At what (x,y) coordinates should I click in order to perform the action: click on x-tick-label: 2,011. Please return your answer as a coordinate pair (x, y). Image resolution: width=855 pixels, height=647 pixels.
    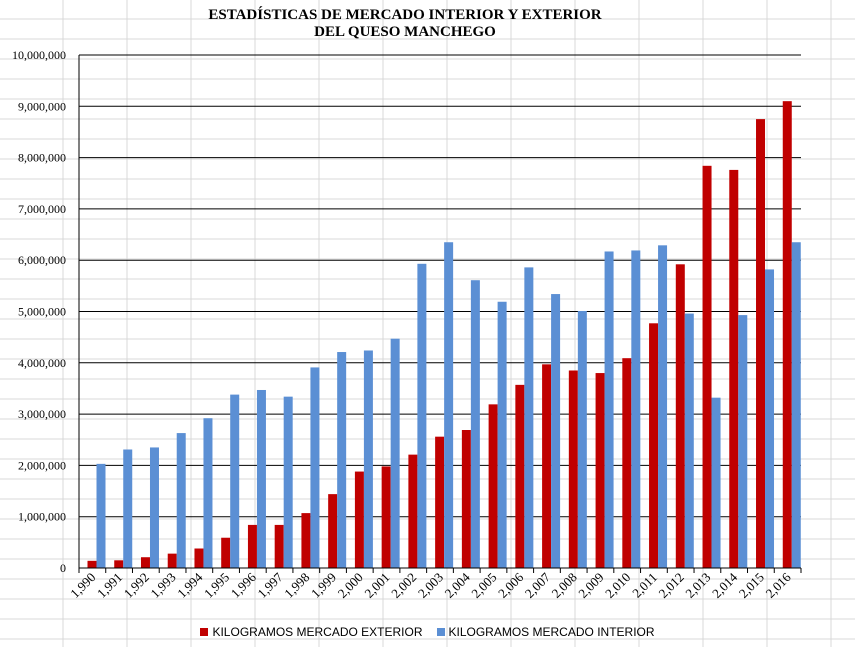
    Looking at the image, I should click on (644, 585).